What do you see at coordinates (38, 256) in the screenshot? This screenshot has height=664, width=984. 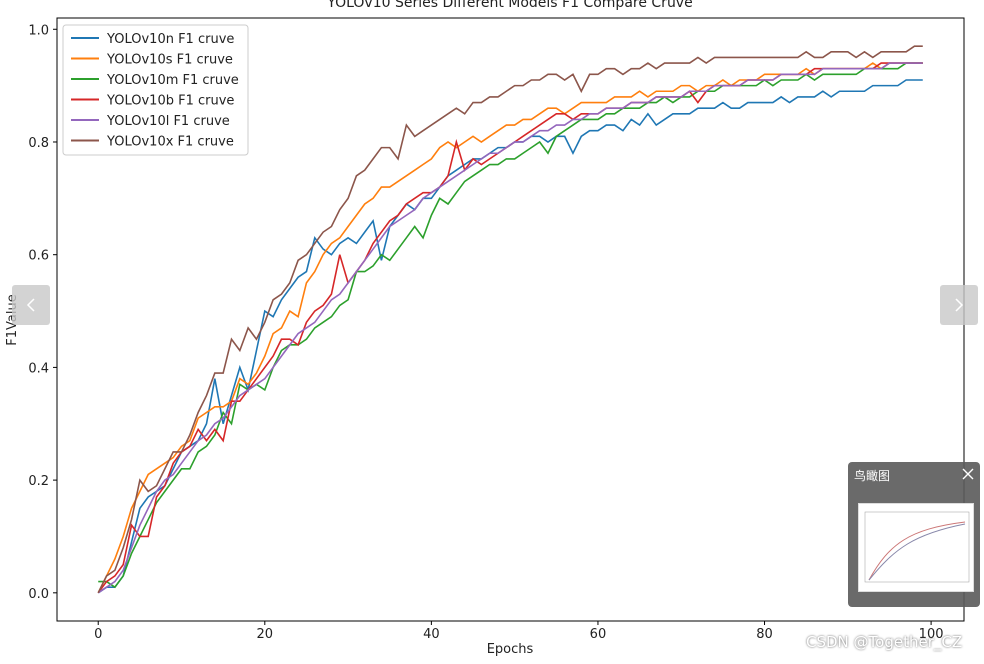 I see `y-tick-label: 0.6` at bounding box center [38, 256].